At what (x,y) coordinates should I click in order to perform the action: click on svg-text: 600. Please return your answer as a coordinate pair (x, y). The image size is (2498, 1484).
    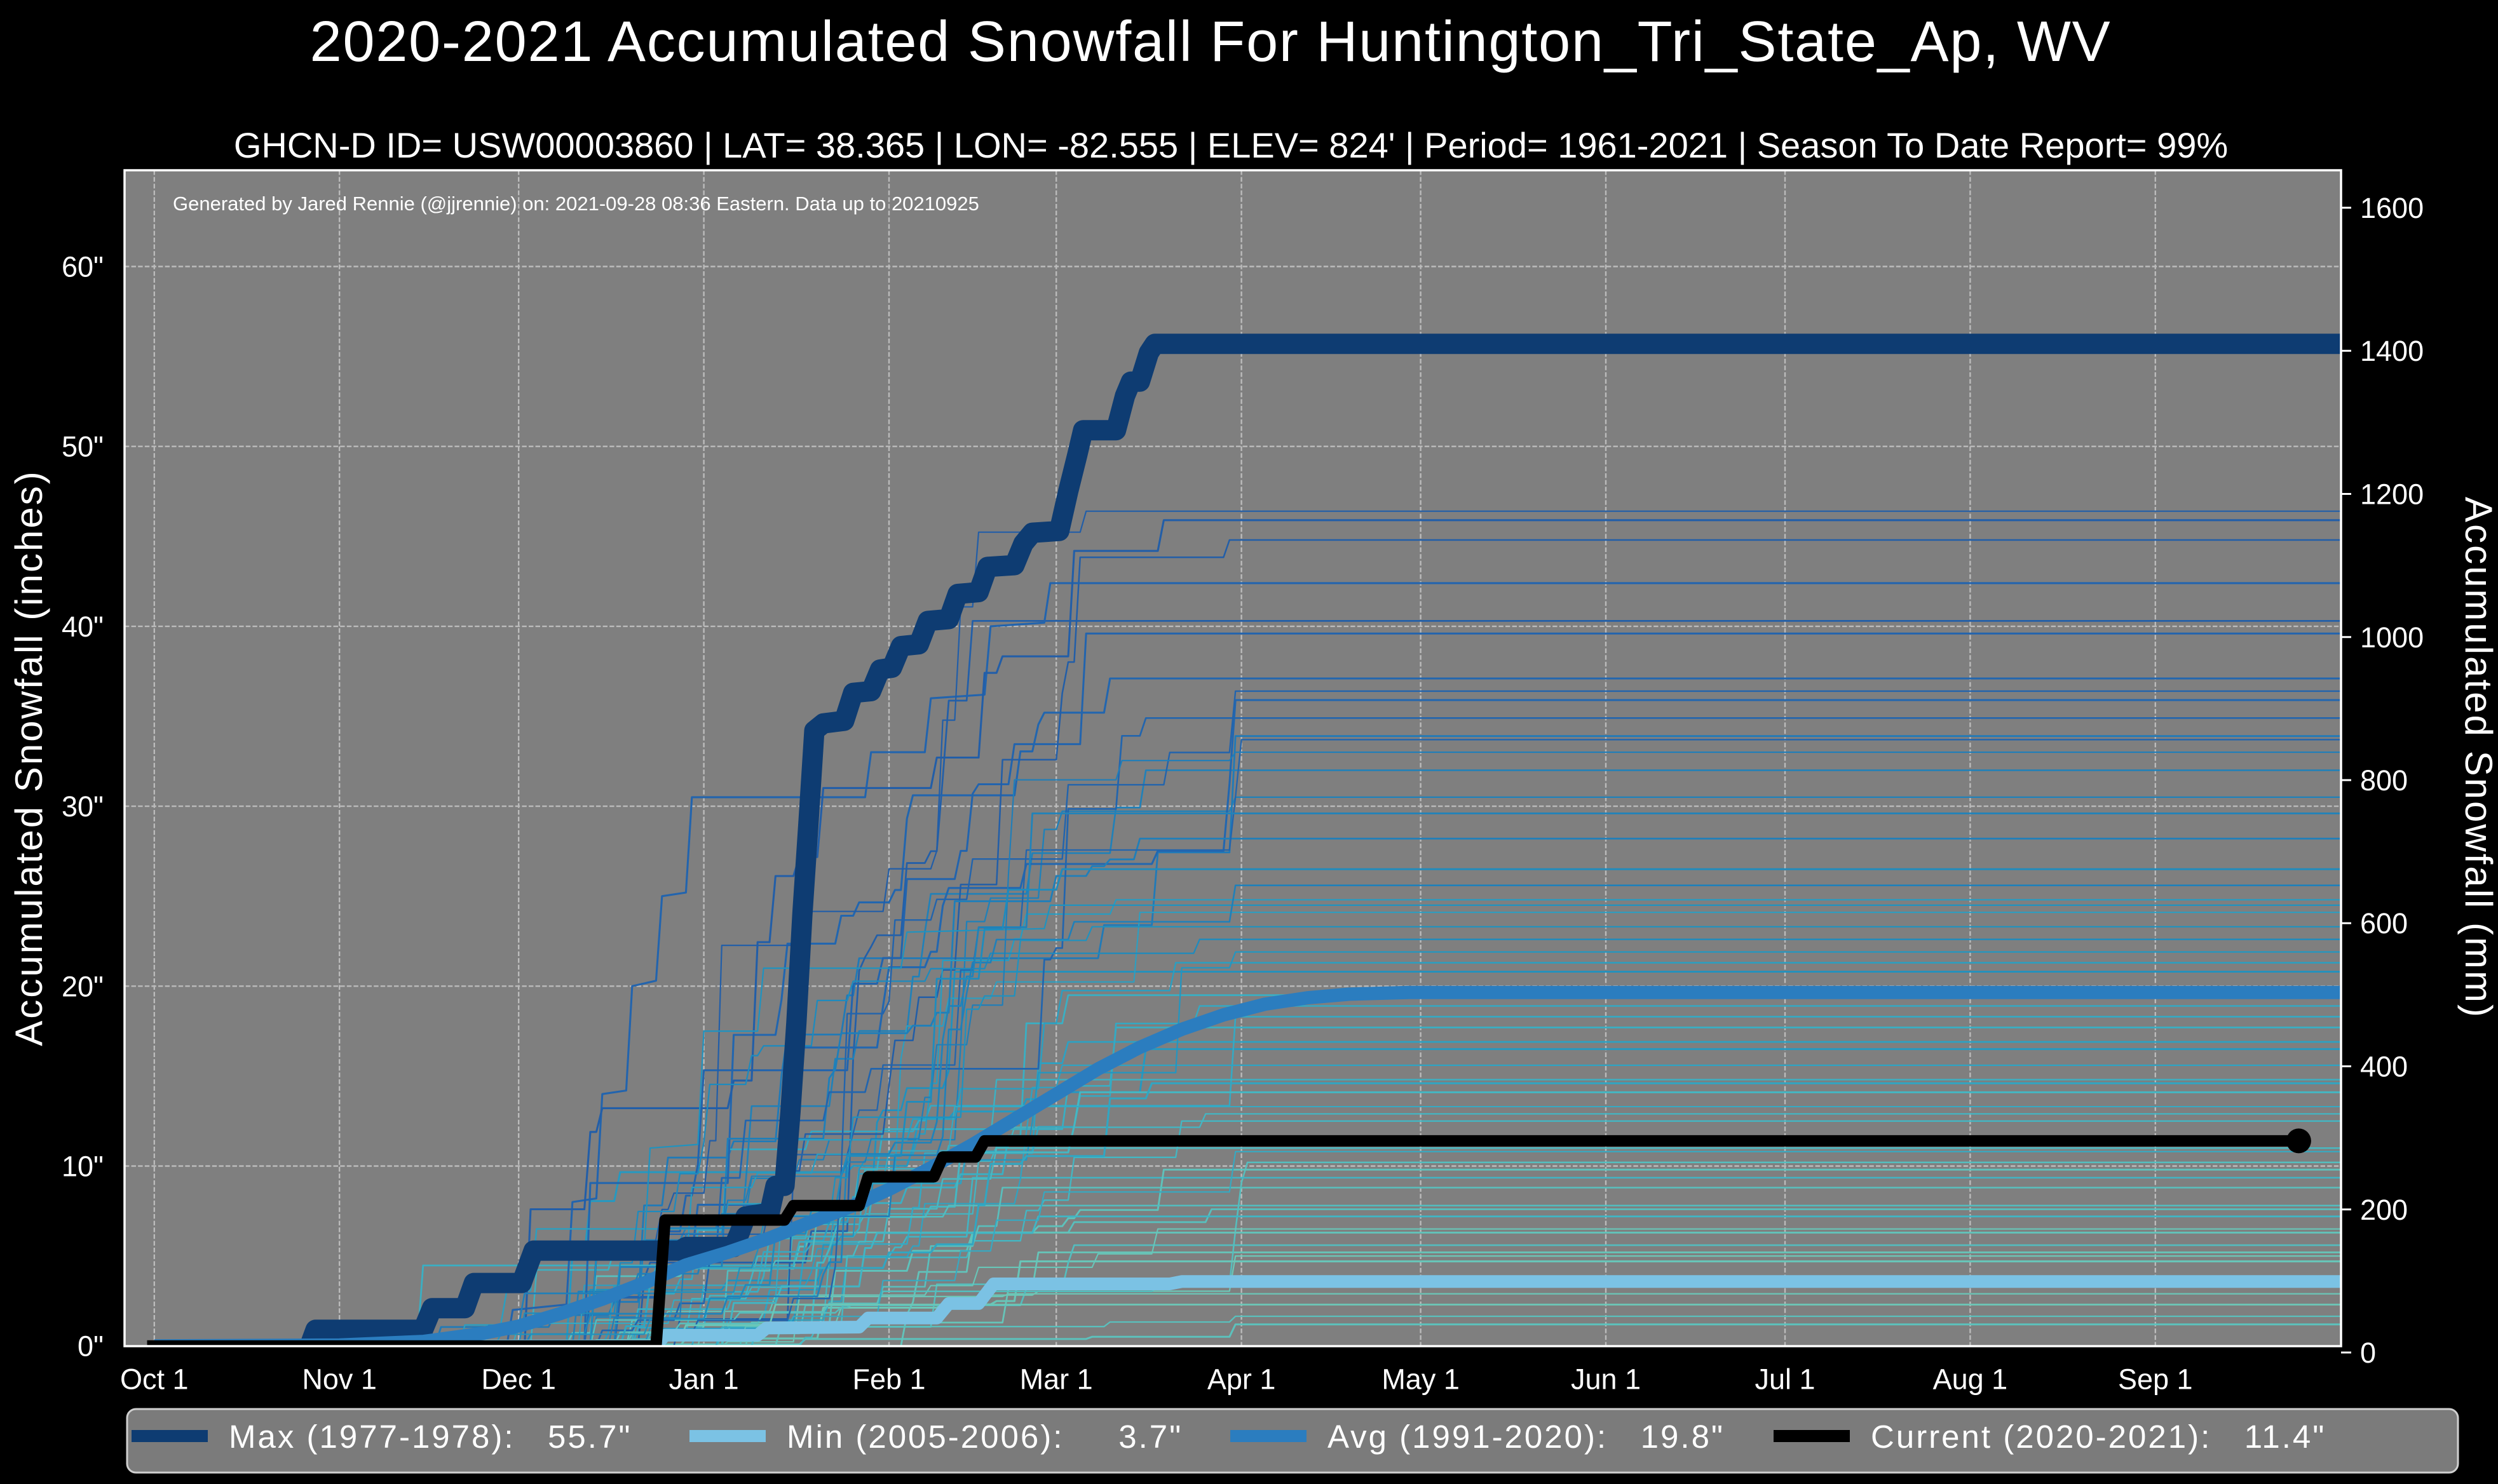
    Looking at the image, I should click on (2384, 923).